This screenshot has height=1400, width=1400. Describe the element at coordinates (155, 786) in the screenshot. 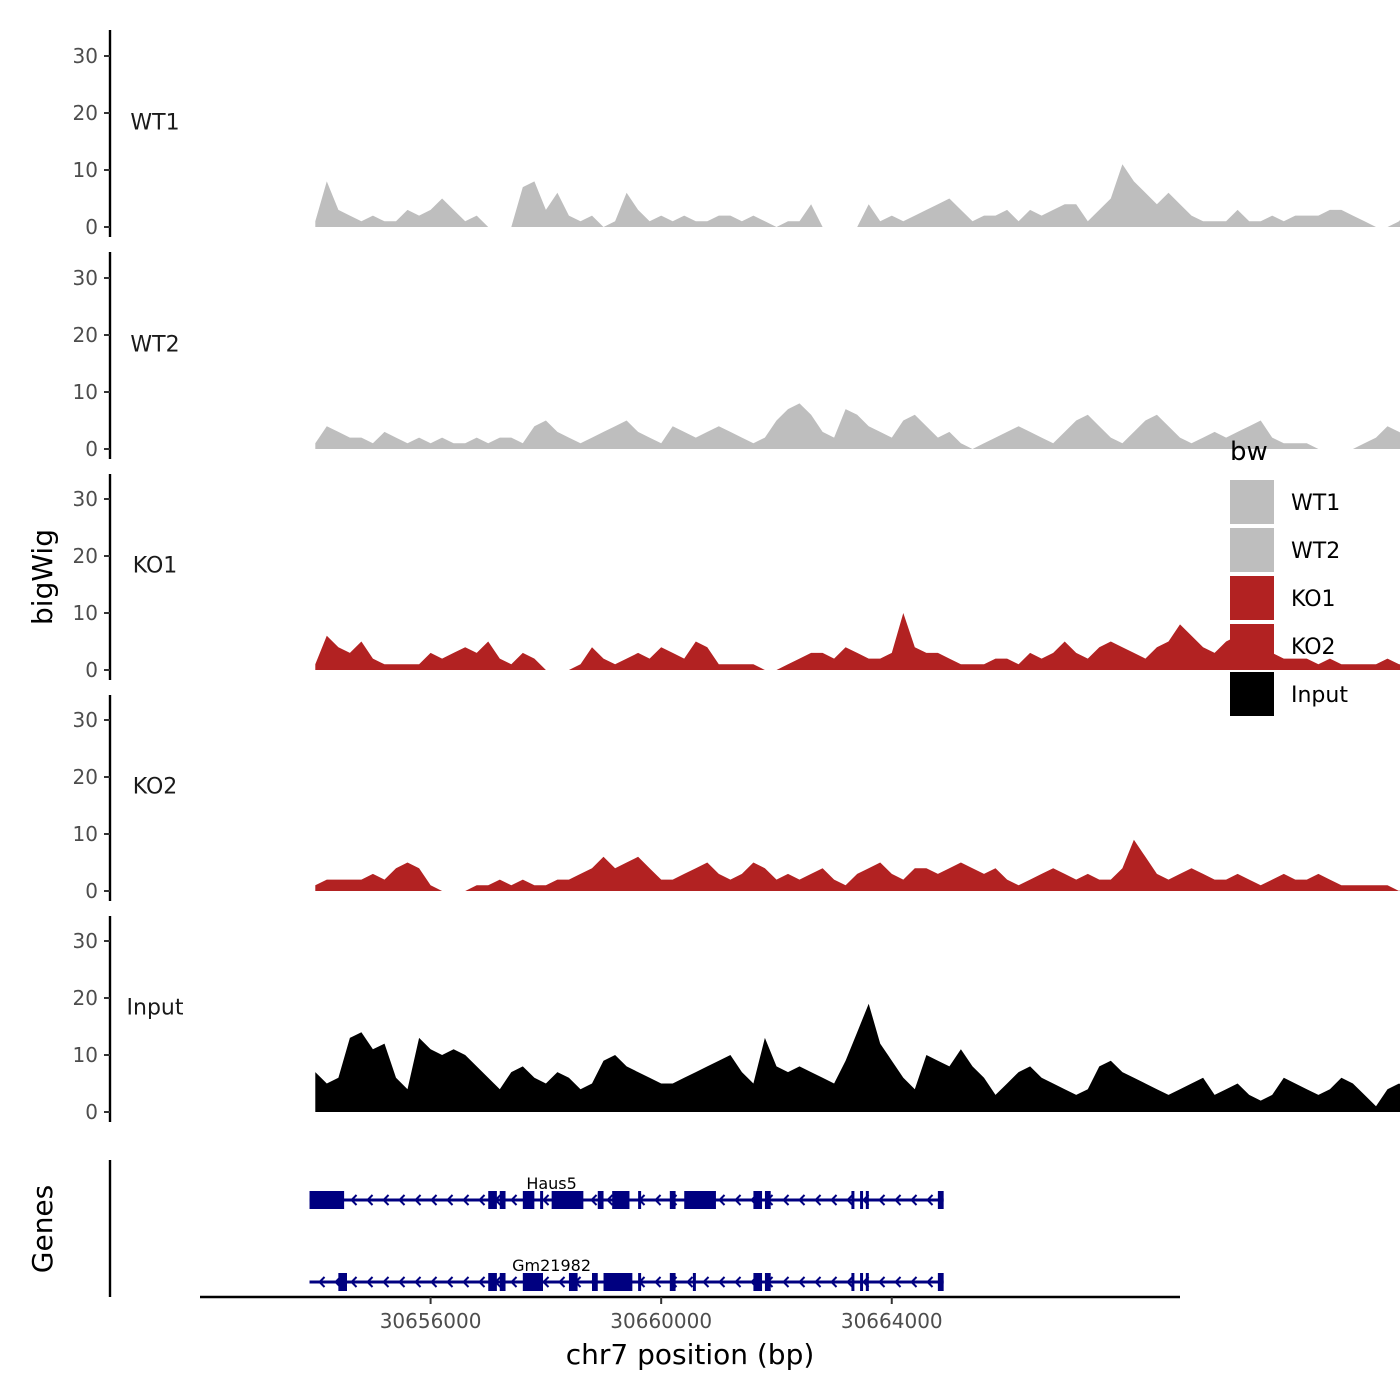

I see `track-label: KO2` at that location.